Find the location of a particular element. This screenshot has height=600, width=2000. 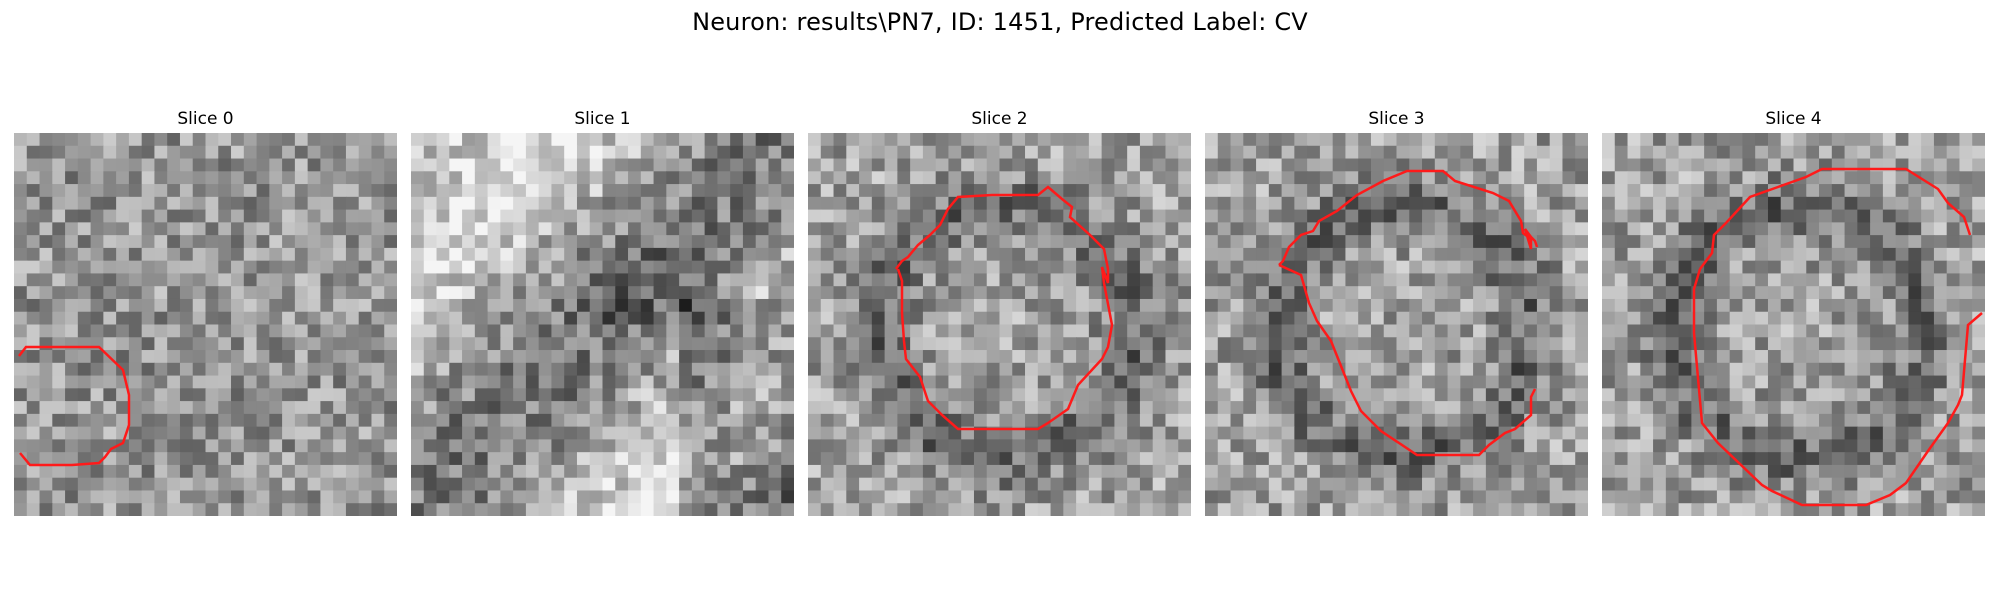

slice-4-contour-b is located at coordinates (1837, 387).